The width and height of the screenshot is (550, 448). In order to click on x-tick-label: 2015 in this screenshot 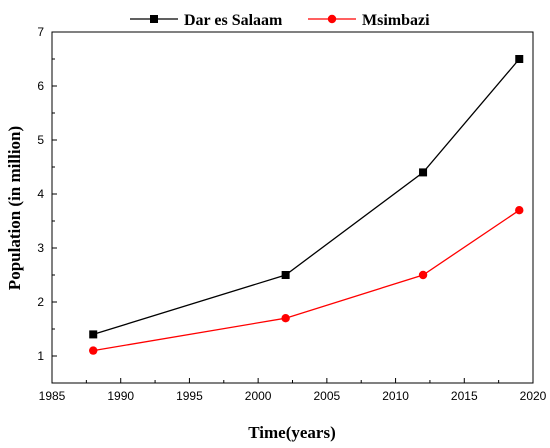, I will do `click(464, 396)`.